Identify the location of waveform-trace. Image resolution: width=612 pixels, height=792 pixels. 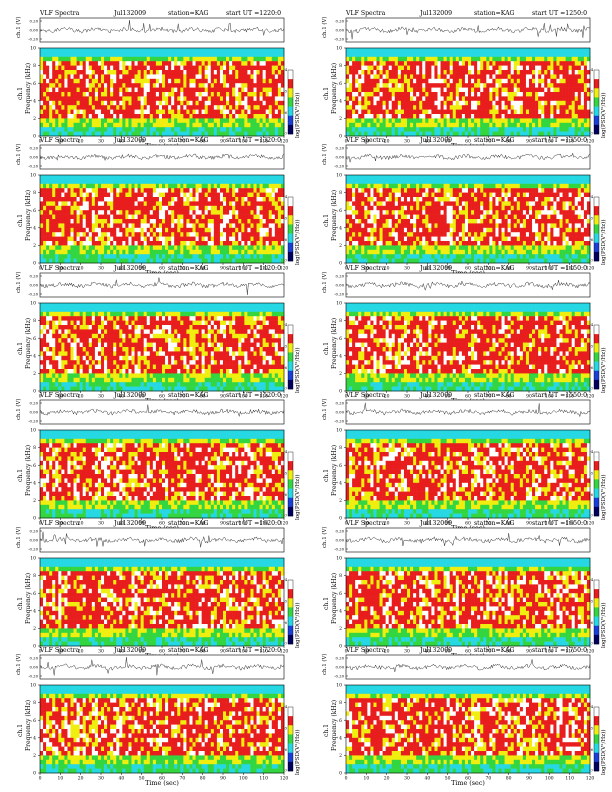
(162, 28).